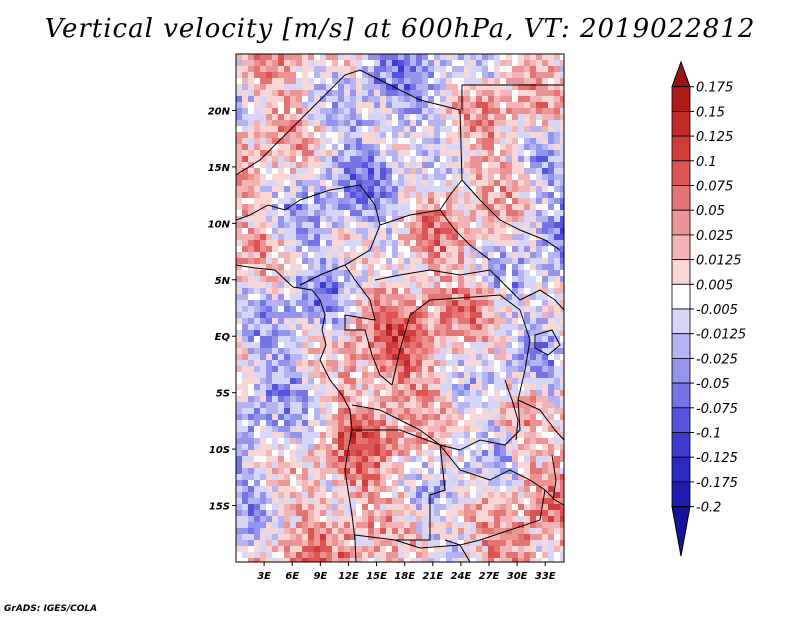  What do you see at coordinates (717, 359) in the screenshot?
I see `colorbar-label: -0.025` at bounding box center [717, 359].